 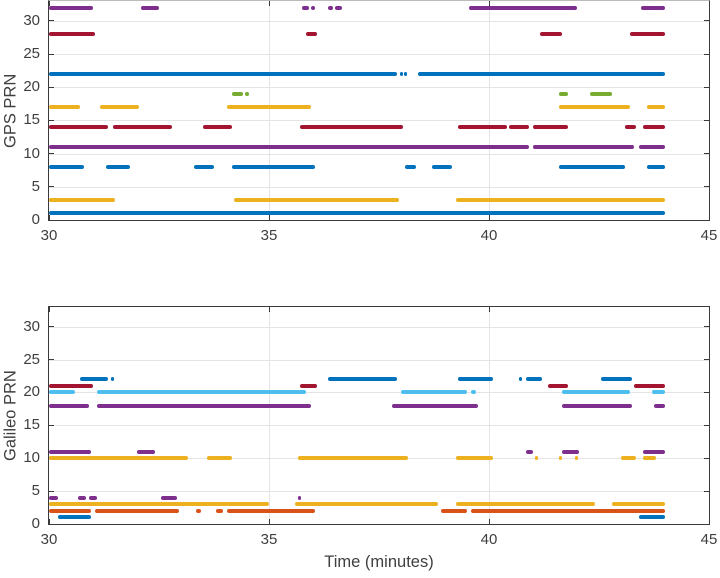 What do you see at coordinates (31, 392) in the screenshot?
I see `y-tick-label: 20` at bounding box center [31, 392].